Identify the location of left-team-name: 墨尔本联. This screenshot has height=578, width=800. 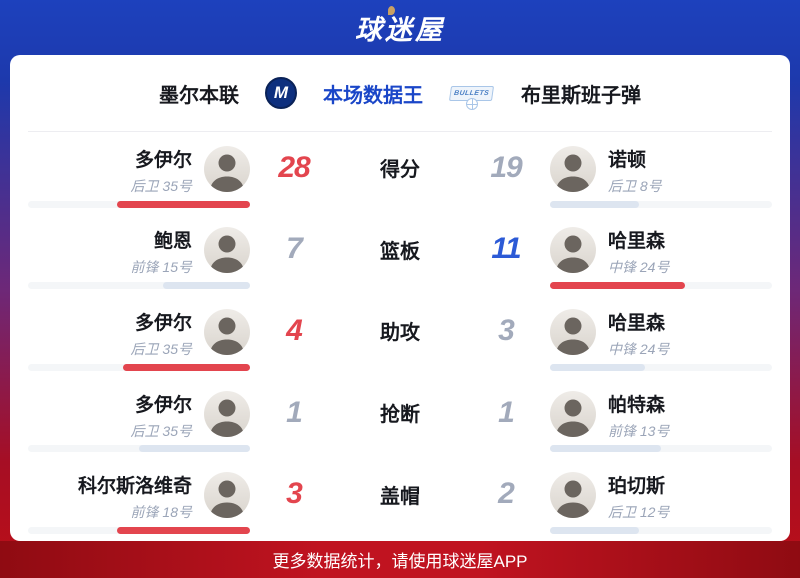
(199, 95).